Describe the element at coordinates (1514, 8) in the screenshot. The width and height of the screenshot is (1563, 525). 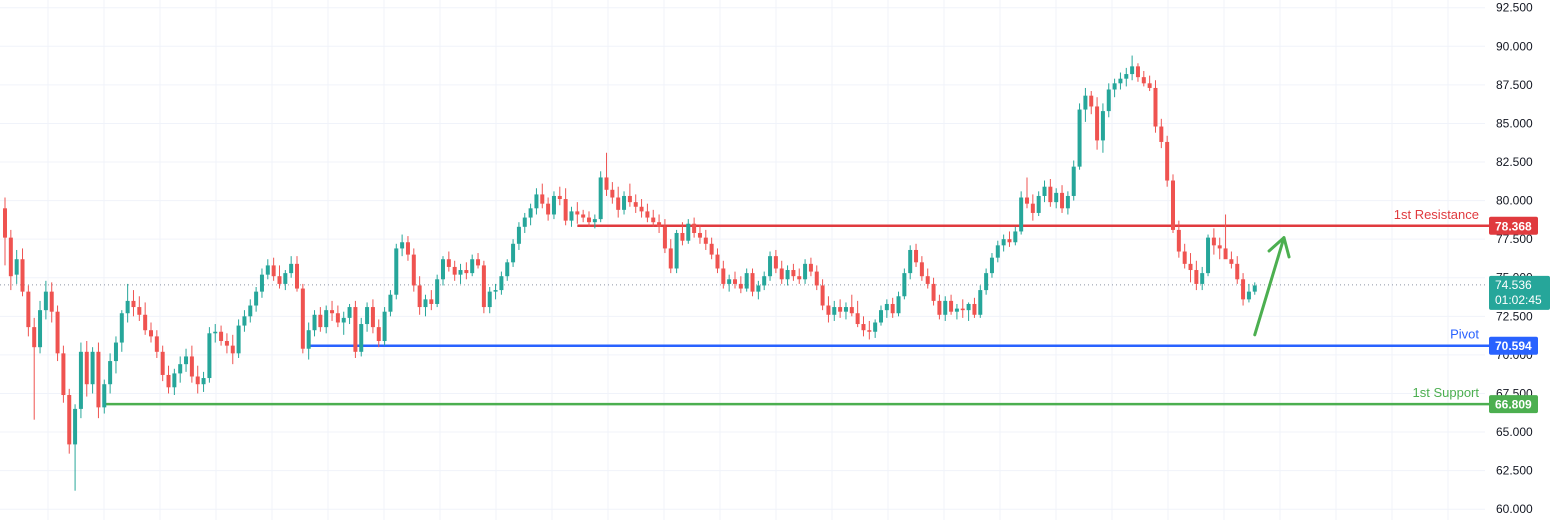
I see `y-tick-label: 92.500` at that location.